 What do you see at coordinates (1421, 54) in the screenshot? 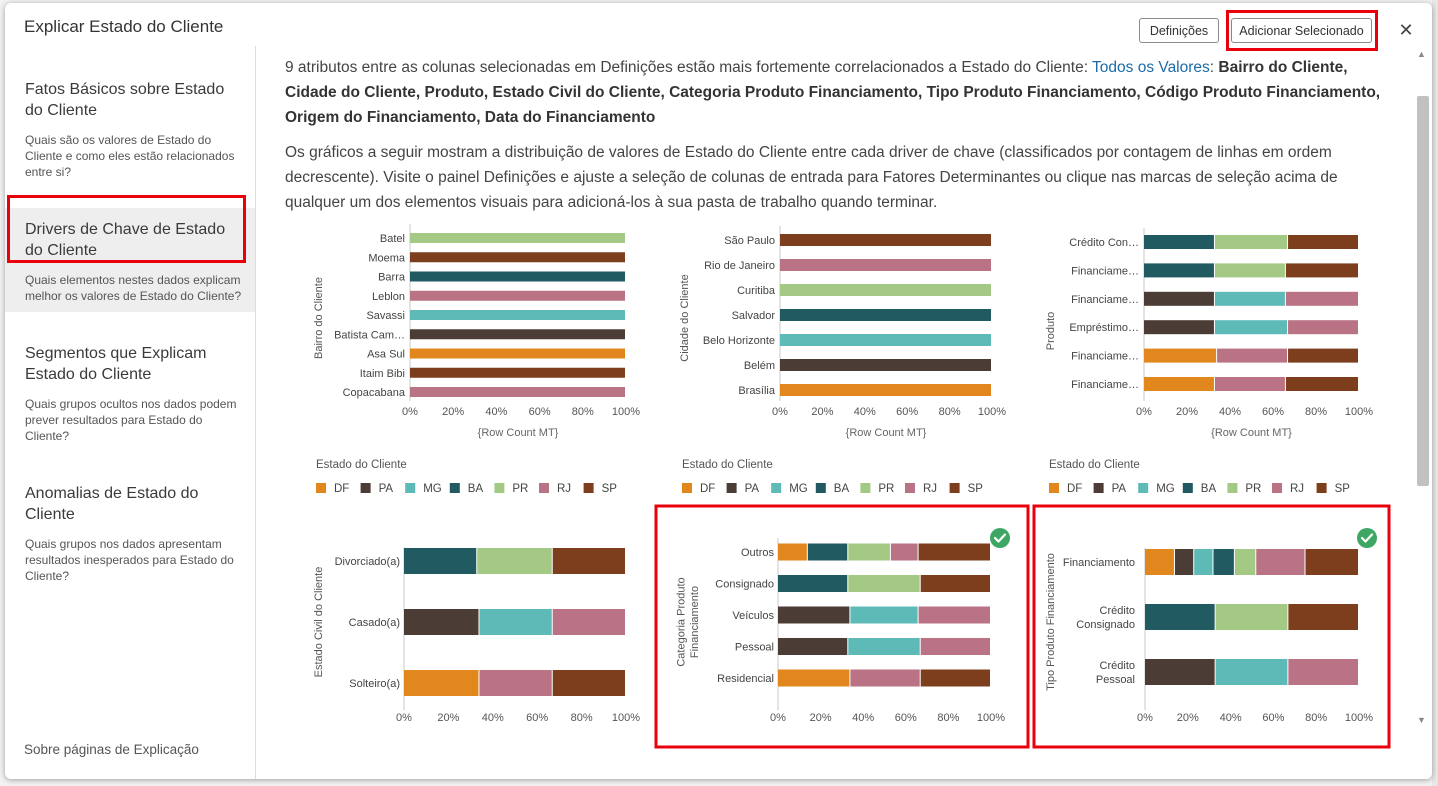
I see `scroll-up-icon: ▲` at bounding box center [1421, 54].